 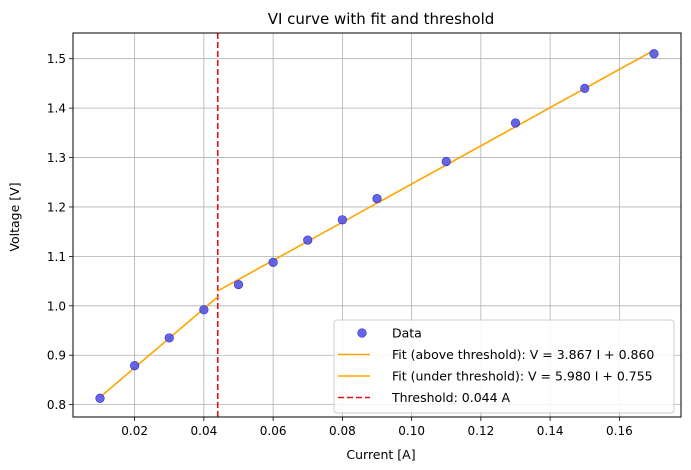 What do you see at coordinates (14, 216) in the screenshot?
I see `y-axis-label: Voltage [V]` at bounding box center [14, 216].